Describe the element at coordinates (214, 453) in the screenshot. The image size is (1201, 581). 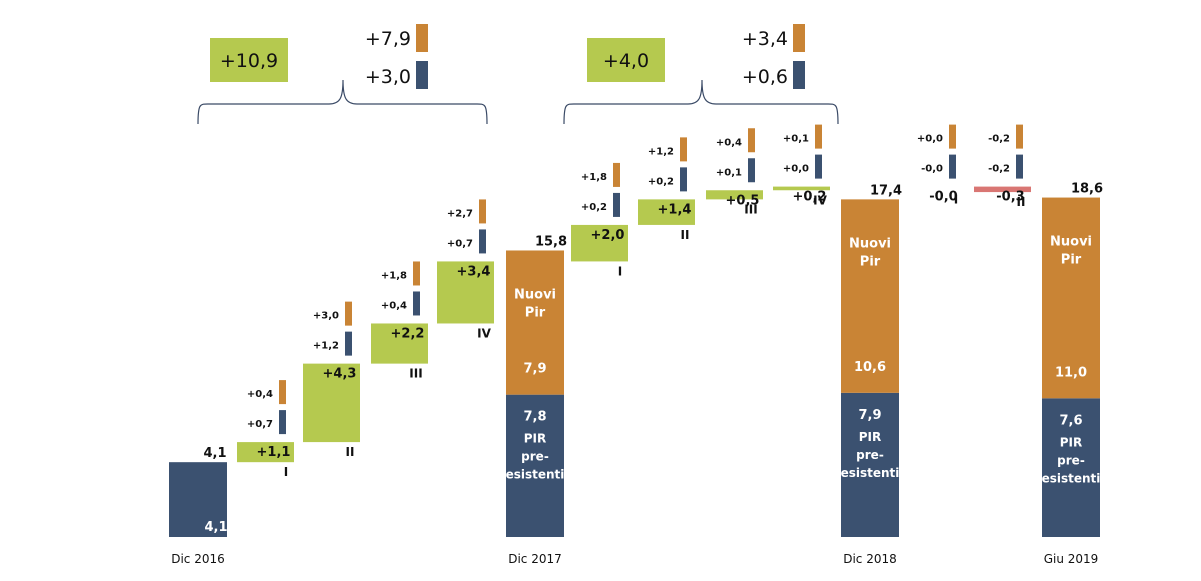
I see `total-value-label: 4,1` at that location.